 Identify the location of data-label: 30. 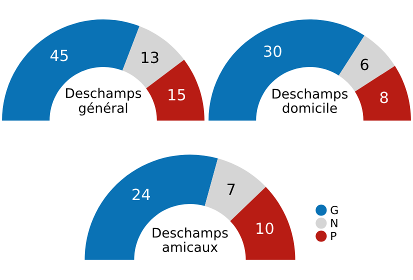
(273, 52).